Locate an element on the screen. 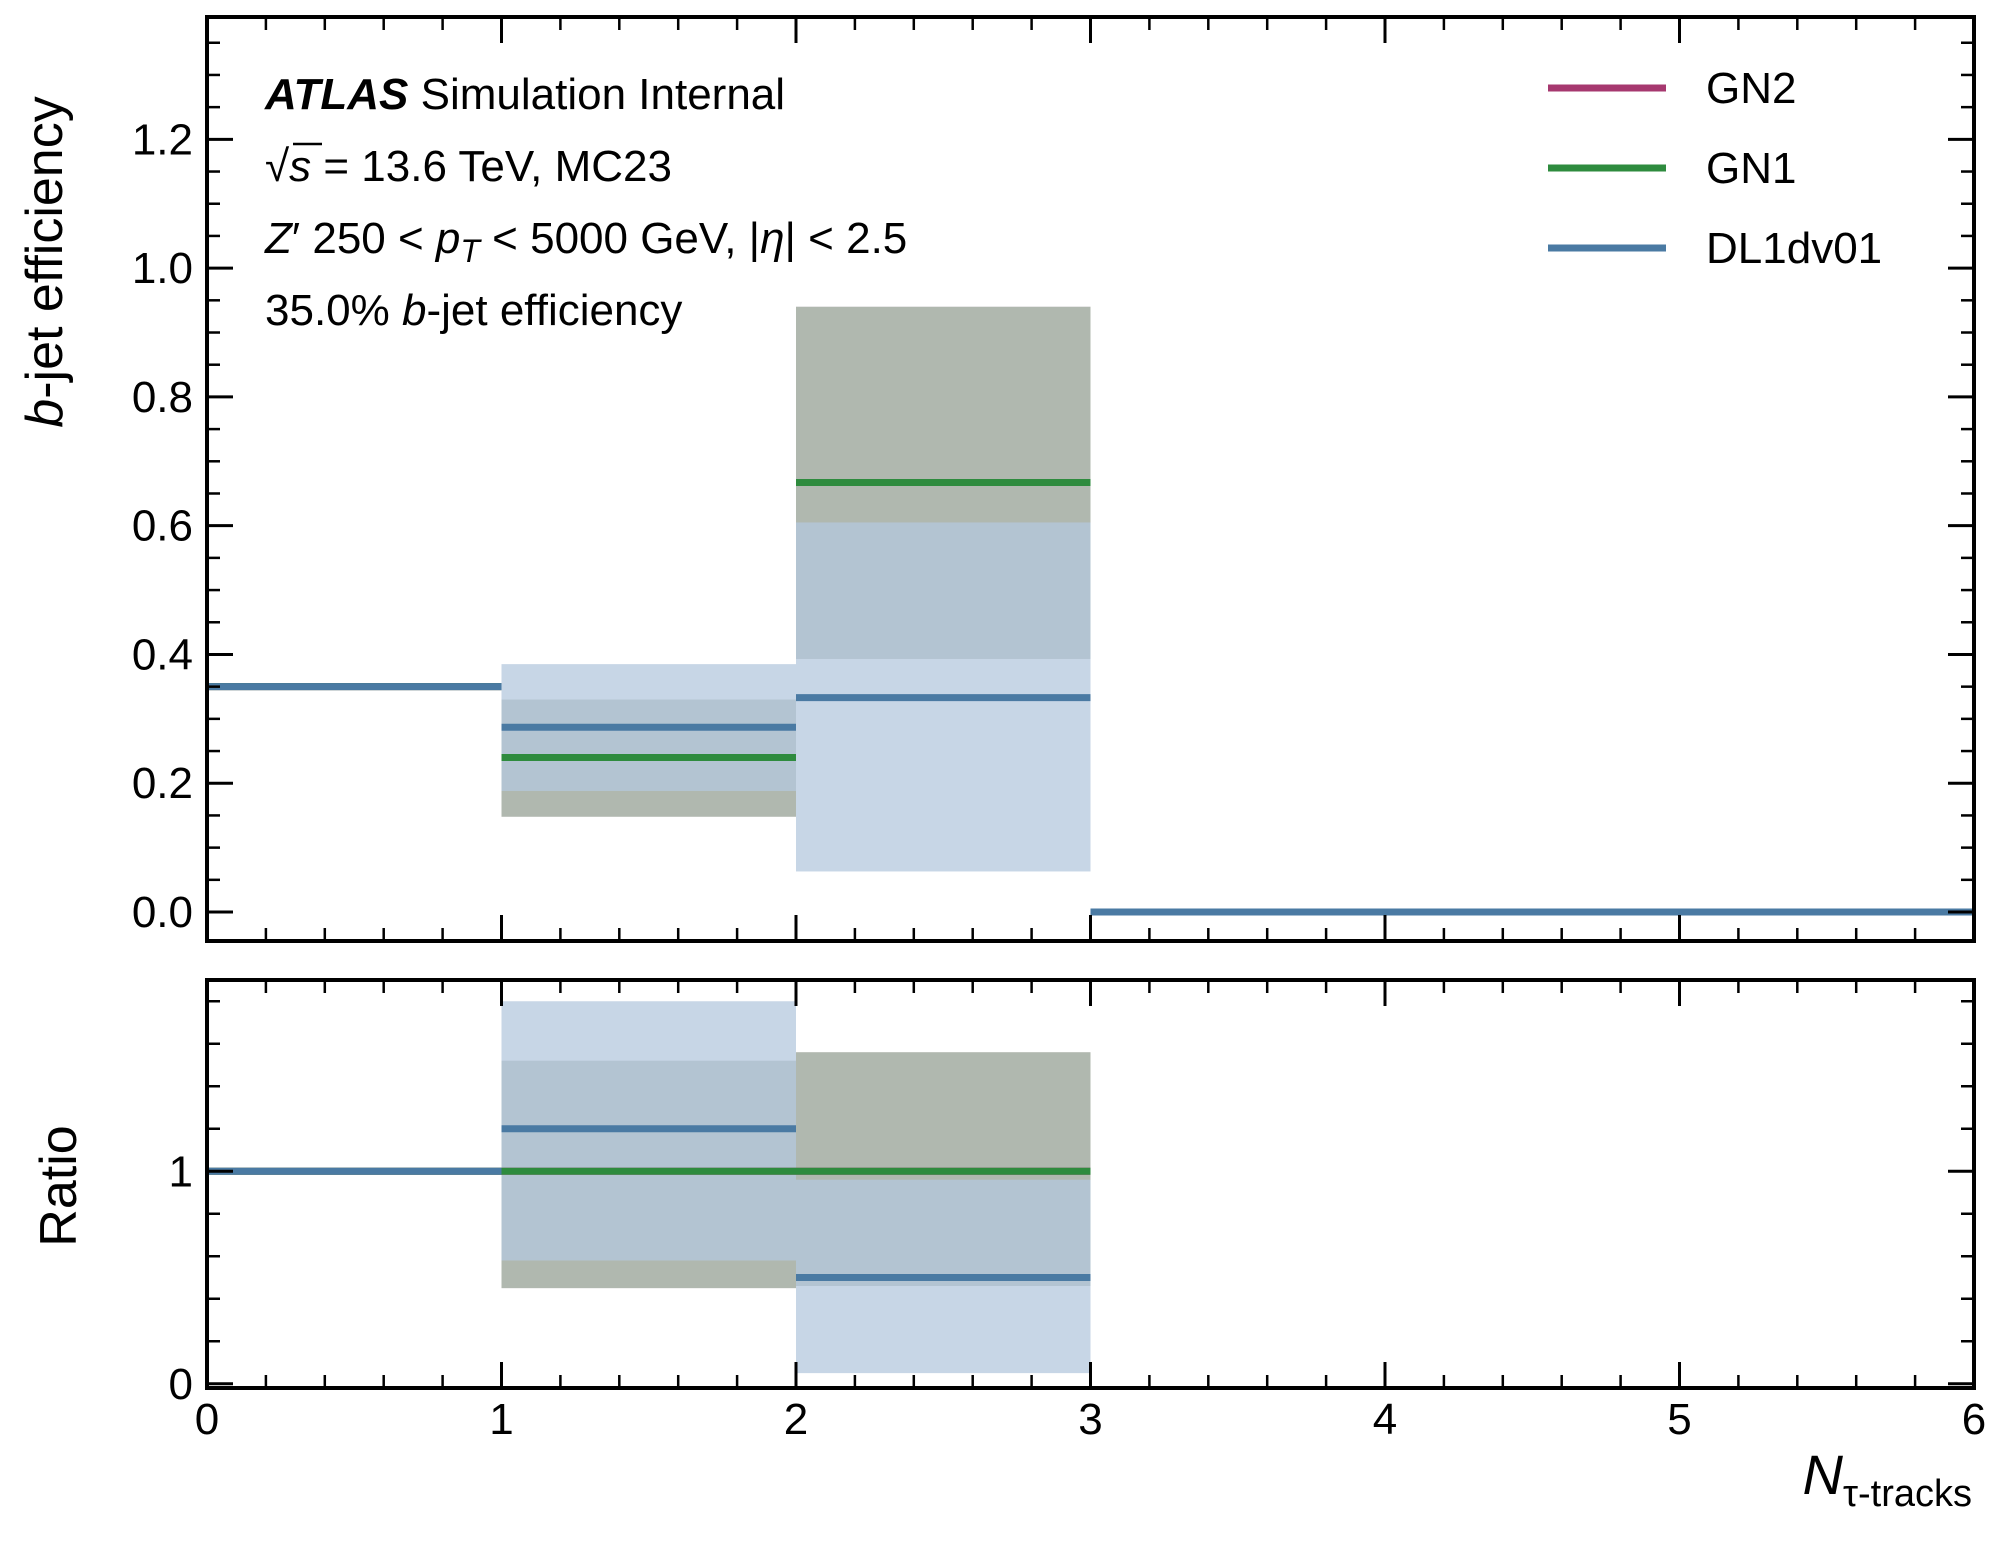 The width and height of the screenshot is (2000, 1560). x-tick-label: 0 is located at coordinates (207, 1419).